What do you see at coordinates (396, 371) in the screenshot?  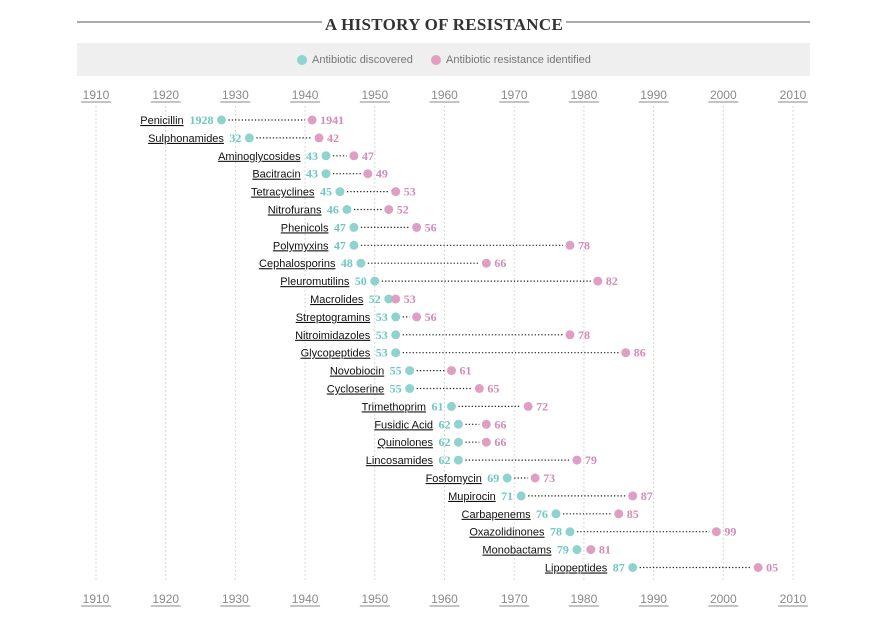 I see `discovered-label: 55` at bounding box center [396, 371].